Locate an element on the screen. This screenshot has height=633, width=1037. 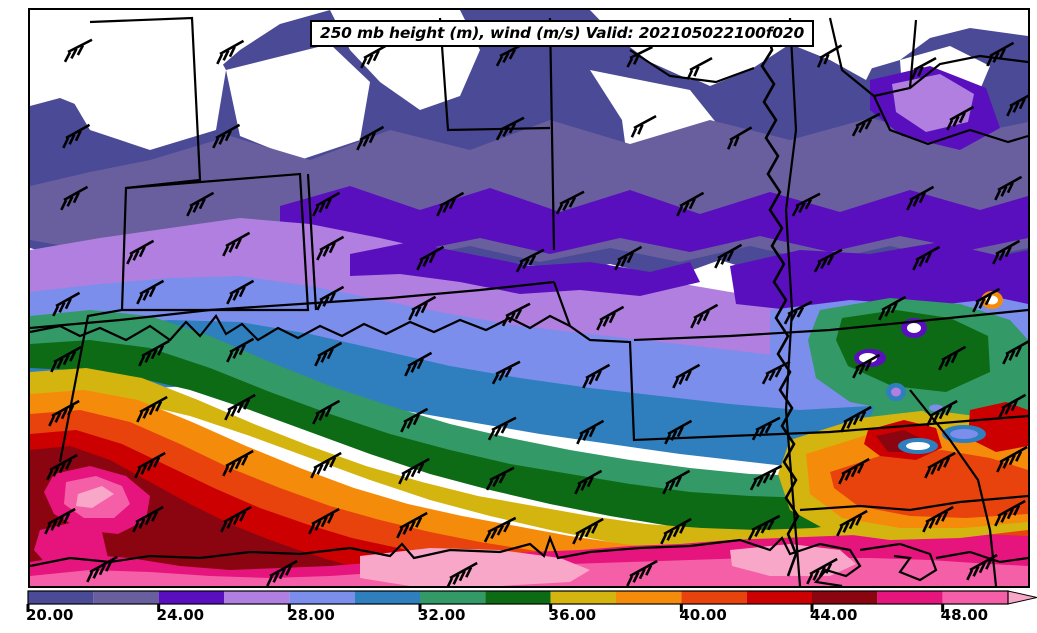
colorbar-segment-muted-purple is located at coordinates (126, 597).